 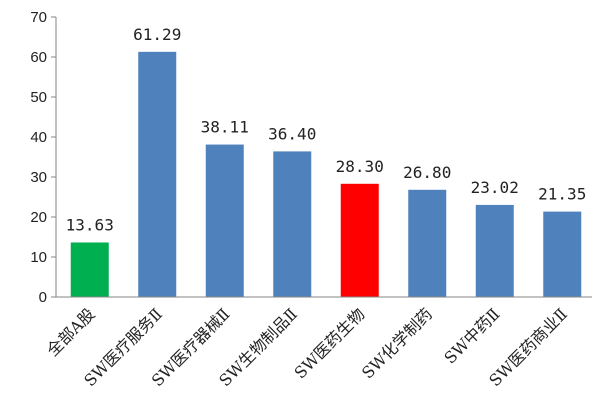 What do you see at coordinates (495, 187) in the screenshot?
I see `bar-value-label: 23.02` at bounding box center [495, 187].